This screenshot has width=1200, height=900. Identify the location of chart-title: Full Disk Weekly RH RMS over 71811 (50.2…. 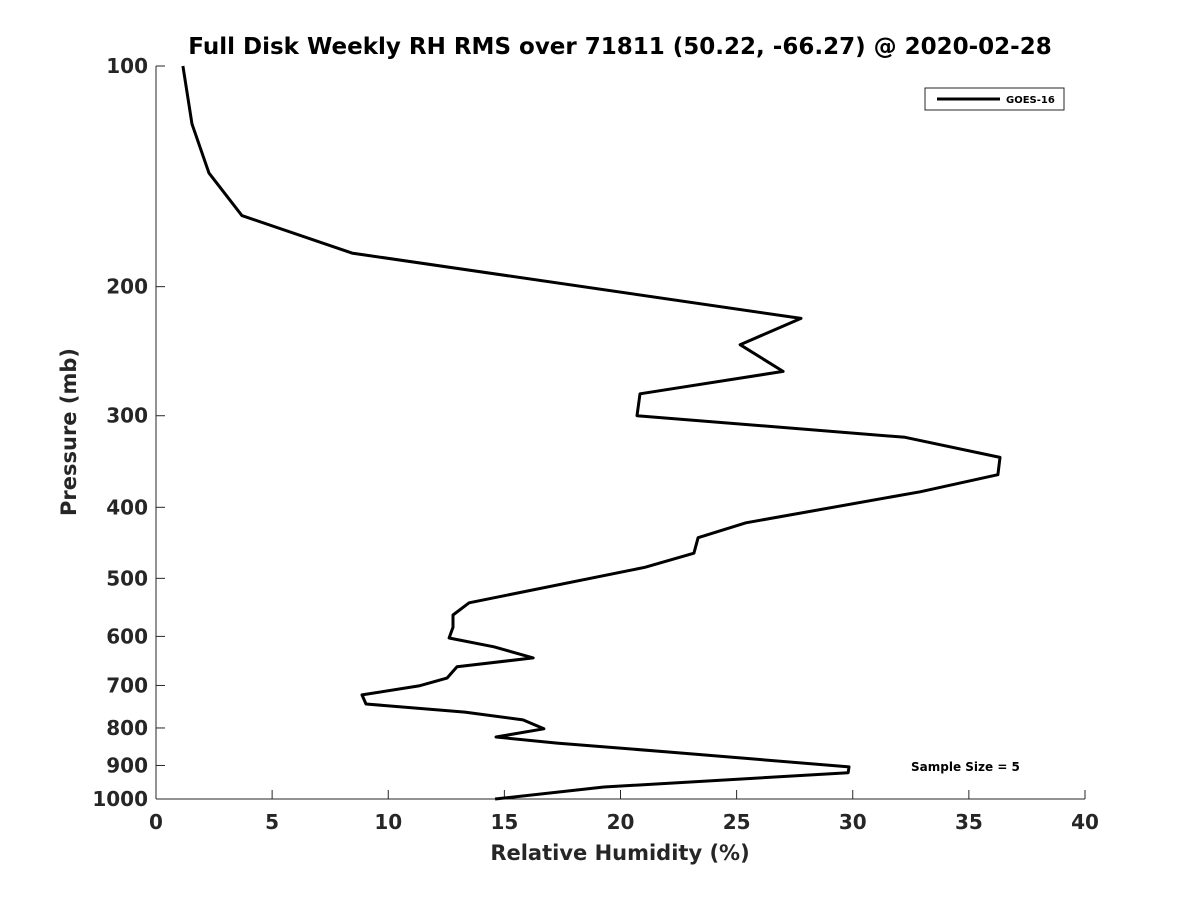
(619, 47).